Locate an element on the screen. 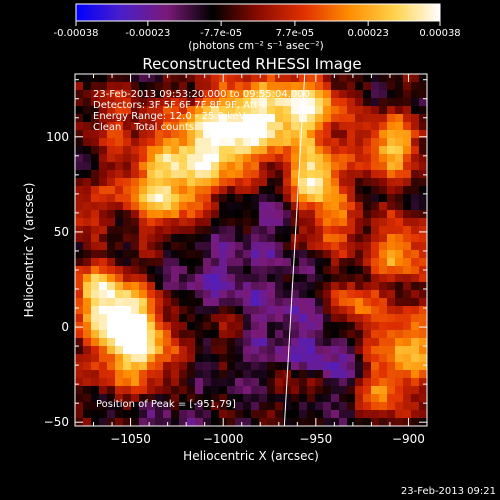 The width and height of the screenshot is (500, 500). colorbar is located at coordinates (258, 12).